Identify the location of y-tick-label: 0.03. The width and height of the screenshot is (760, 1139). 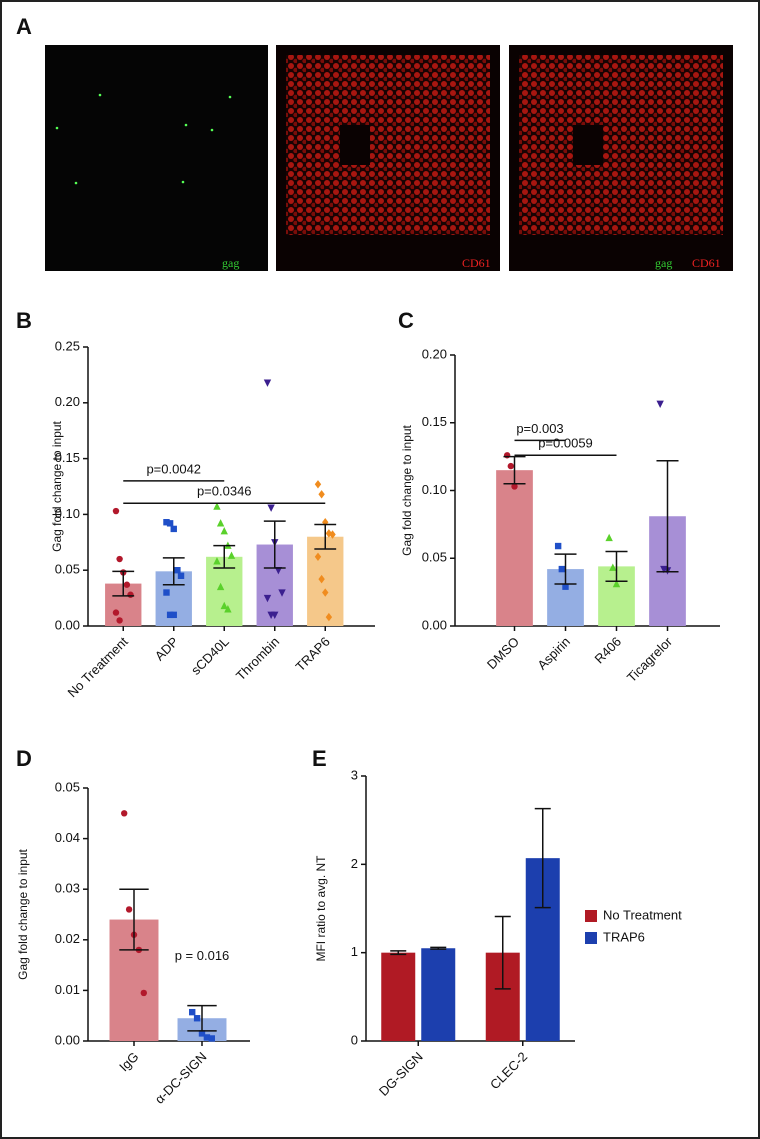
(67, 888).